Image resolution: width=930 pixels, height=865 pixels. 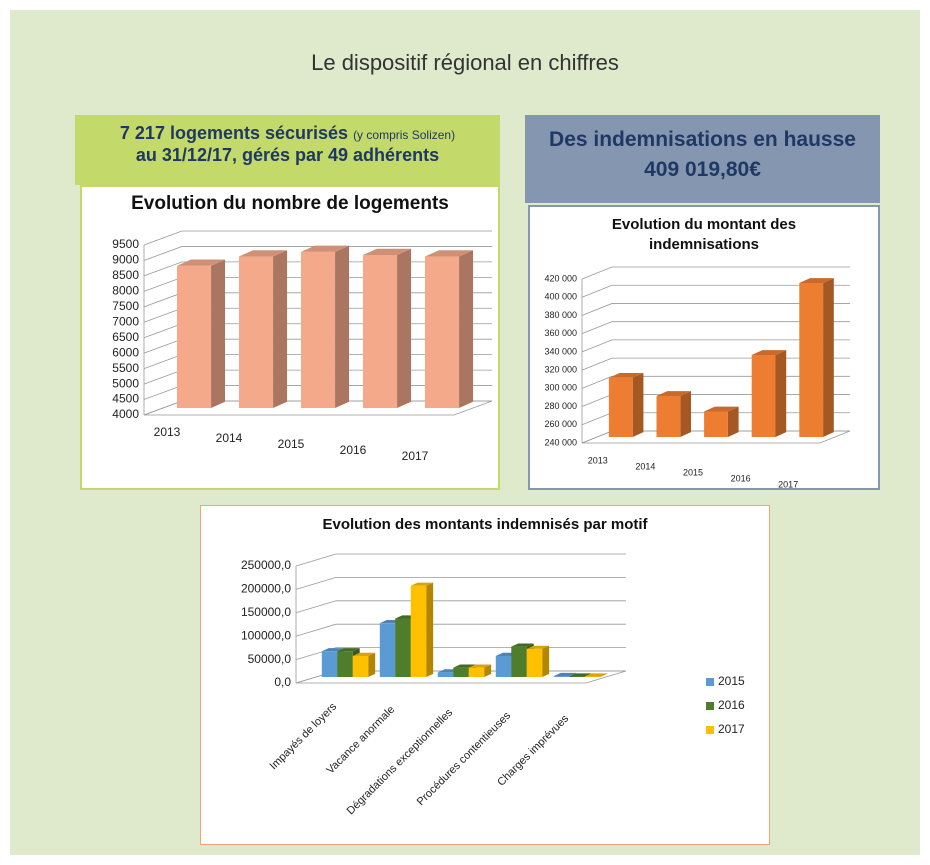 I want to click on y-tick-label: 7500, so click(x=125, y=306).